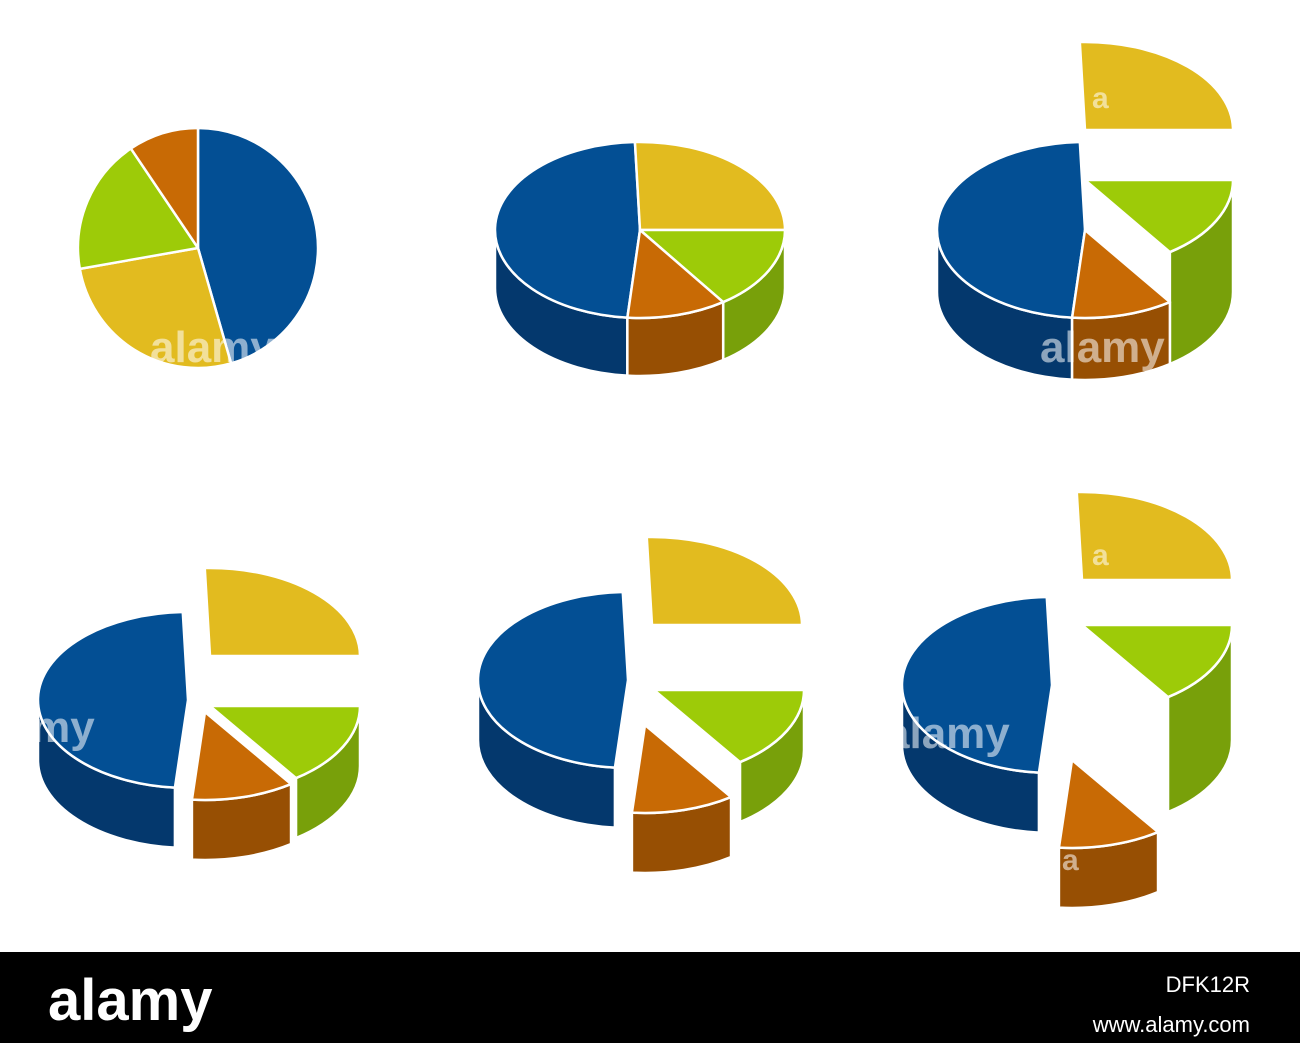 The image size is (1300, 1043). I want to click on footer-logo: alamy, so click(130, 1000).